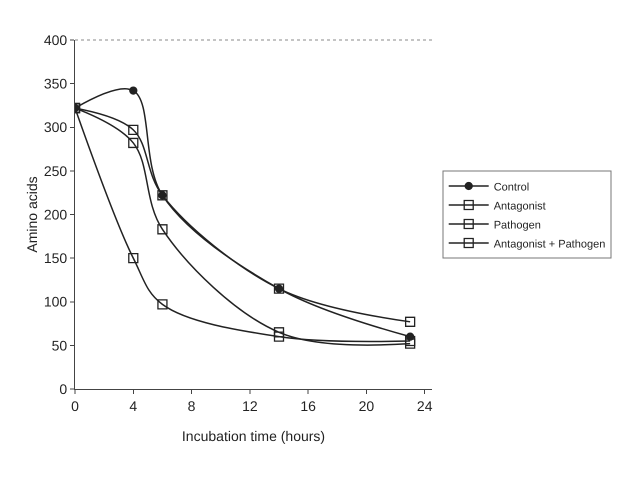 Image resolution: width=624 pixels, height=479 pixels. What do you see at coordinates (517, 225) in the screenshot?
I see `legend-label: Pathogen` at bounding box center [517, 225].